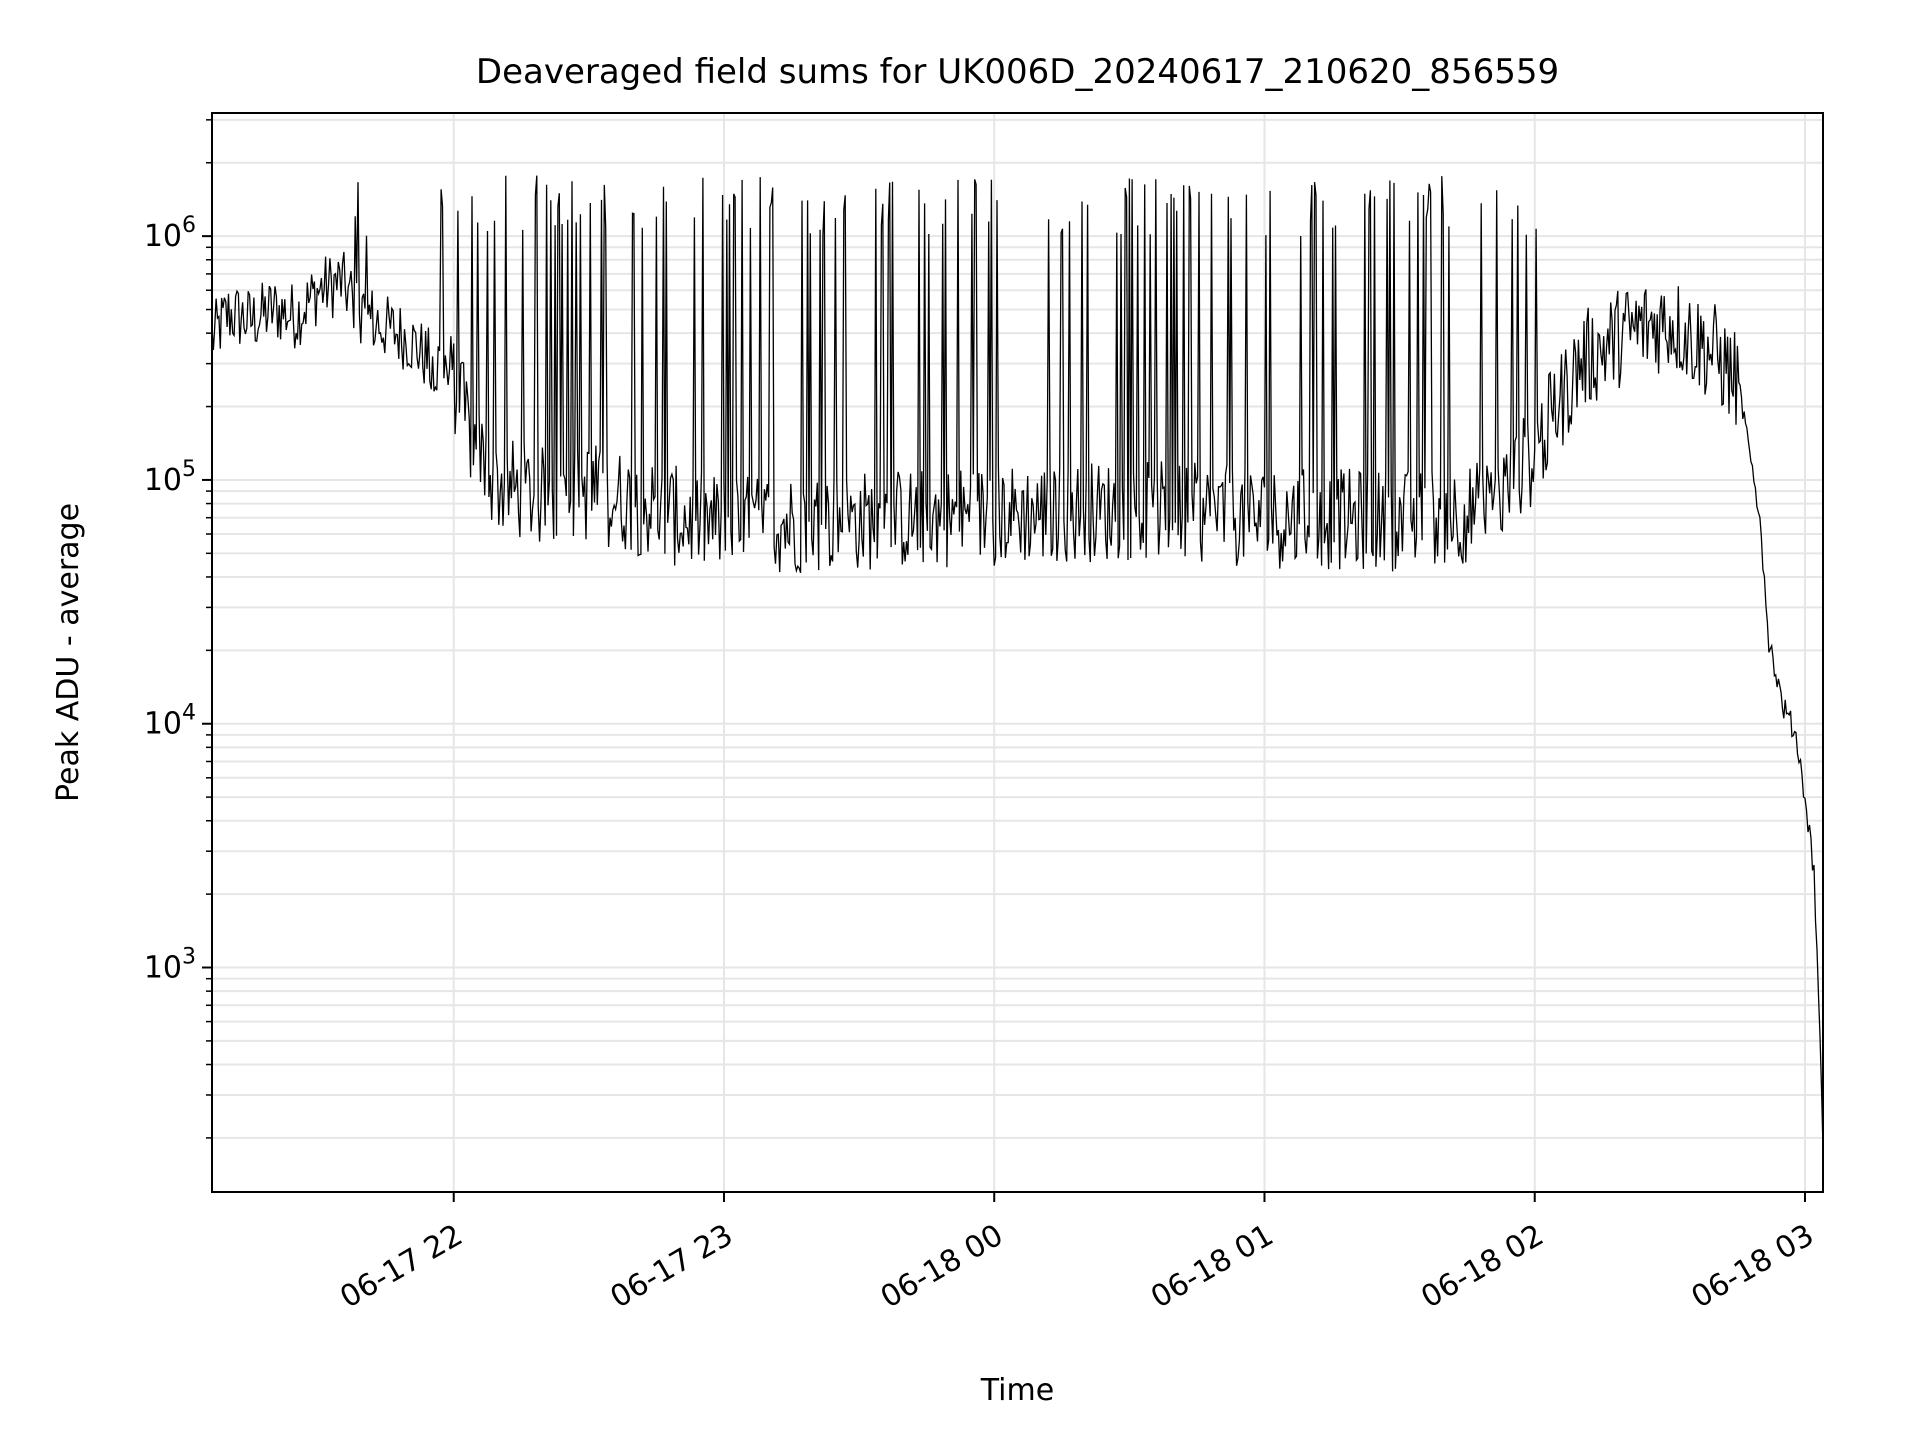  Describe the element at coordinates (189, 225) in the screenshot. I see `y-tick-exponent: 6` at that location.